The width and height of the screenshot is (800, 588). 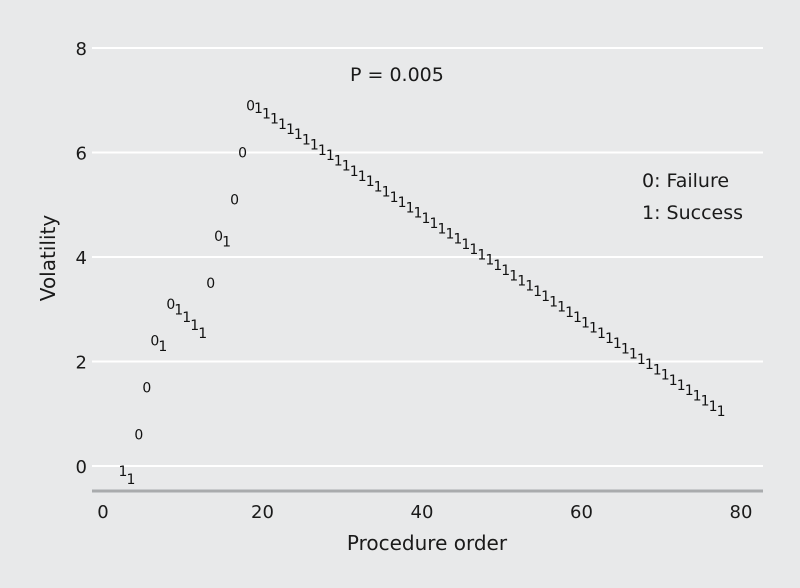 What do you see at coordinates (427, 543) in the screenshot?
I see `x-axis-title: Procedure order` at bounding box center [427, 543].